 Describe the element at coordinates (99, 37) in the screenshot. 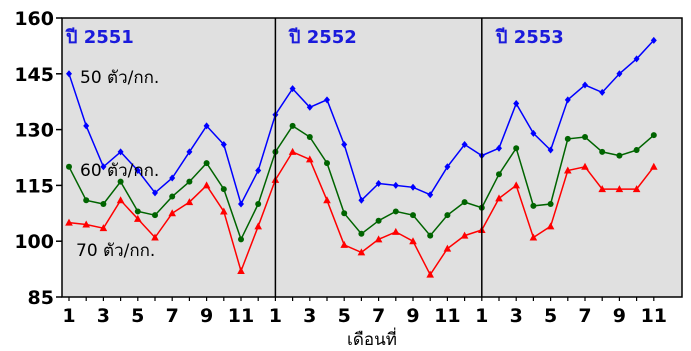

I see `year-label: ปี 2551` at that location.